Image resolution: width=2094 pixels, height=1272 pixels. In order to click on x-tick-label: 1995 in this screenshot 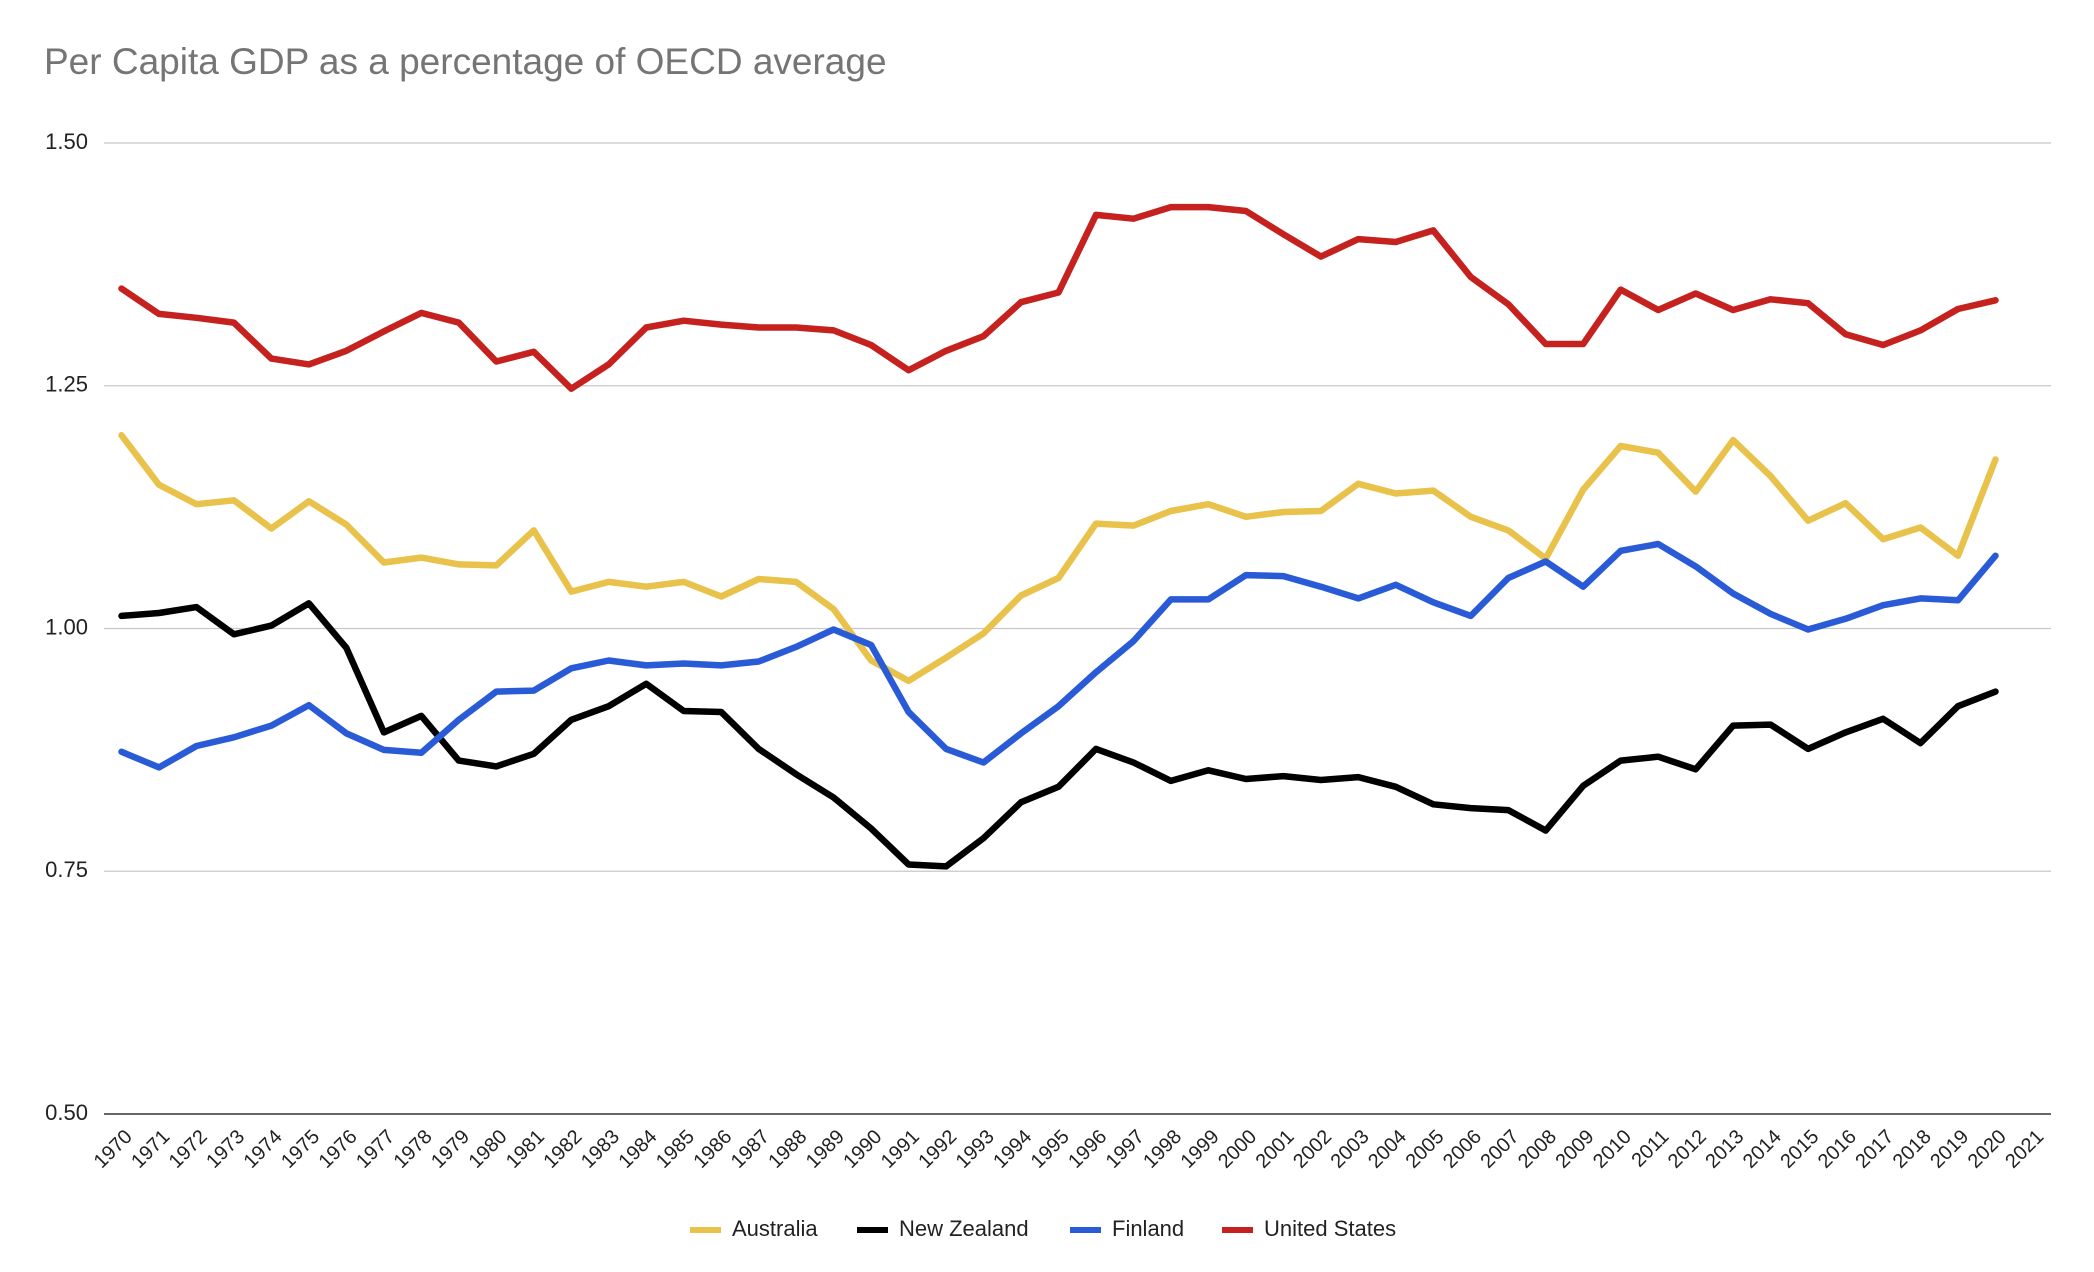, I will do `click(1050, 1149)`.